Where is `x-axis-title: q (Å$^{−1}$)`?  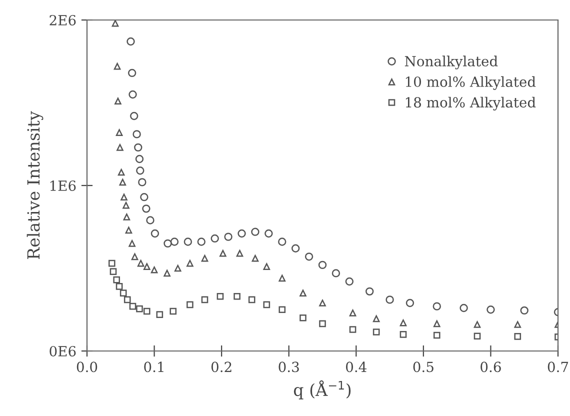
x-axis-title: q (Å$^{−1}$) is located at coordinates (322, 390).